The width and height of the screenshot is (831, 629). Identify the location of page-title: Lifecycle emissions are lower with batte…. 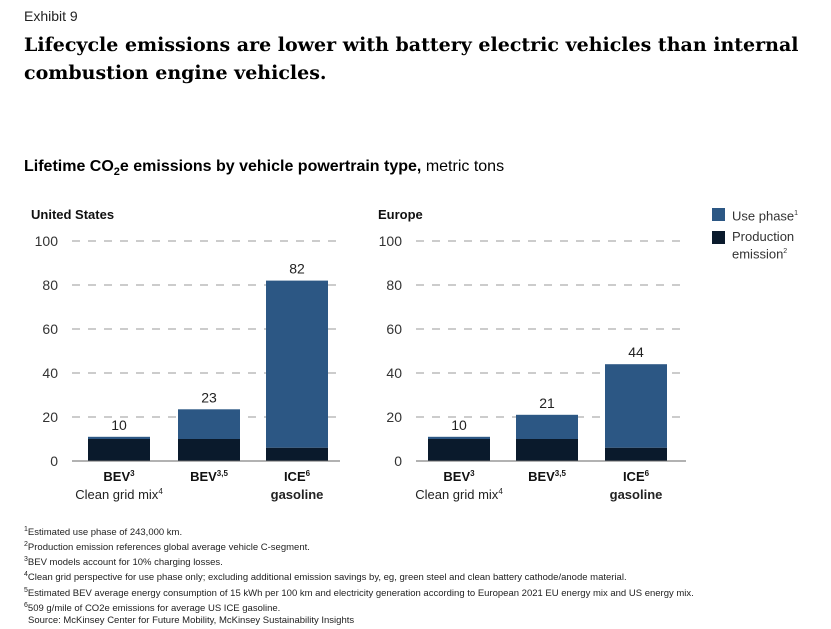
(411, 59).